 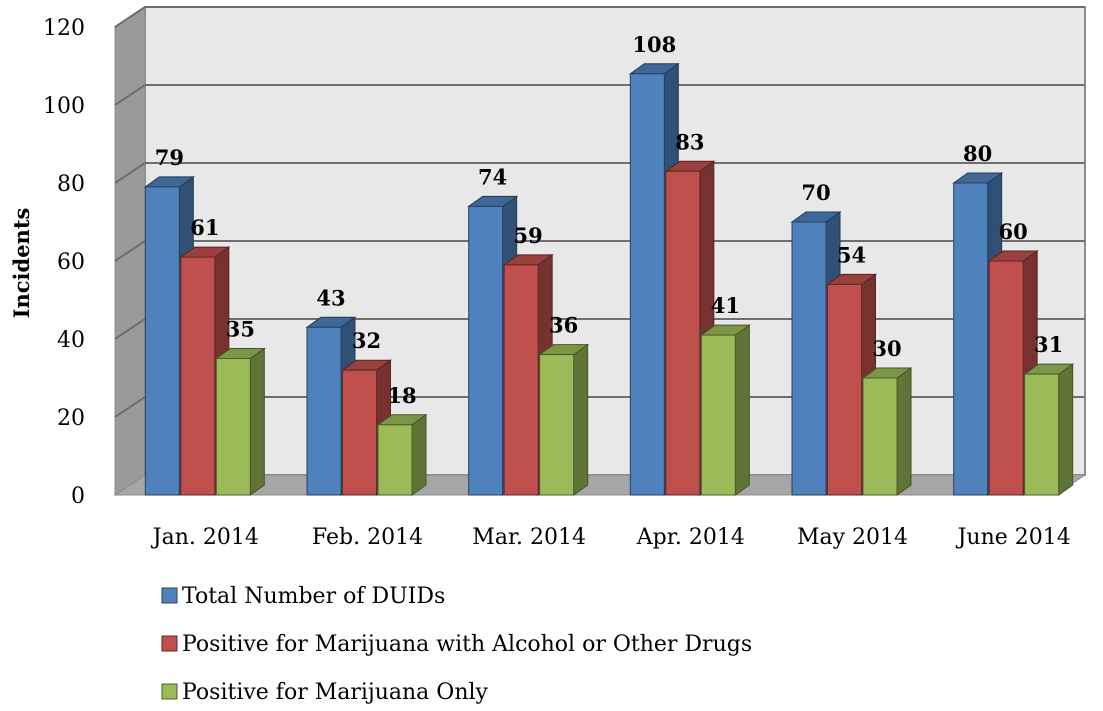 I want to click on y-tick-label: 120, so click(x=64, y=28).